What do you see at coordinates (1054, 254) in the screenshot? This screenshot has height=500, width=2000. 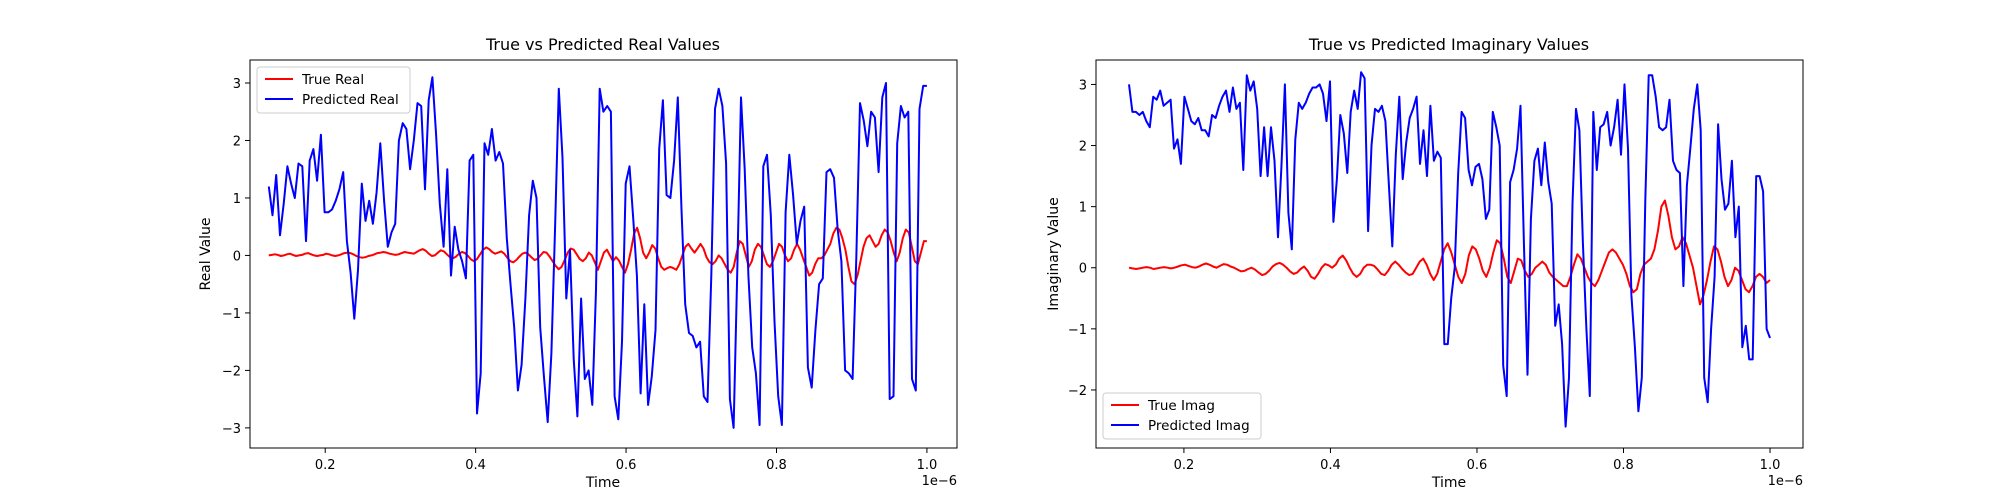 I see `y-axis-label: Imaginary Value` at bounding box center [1054, 254].